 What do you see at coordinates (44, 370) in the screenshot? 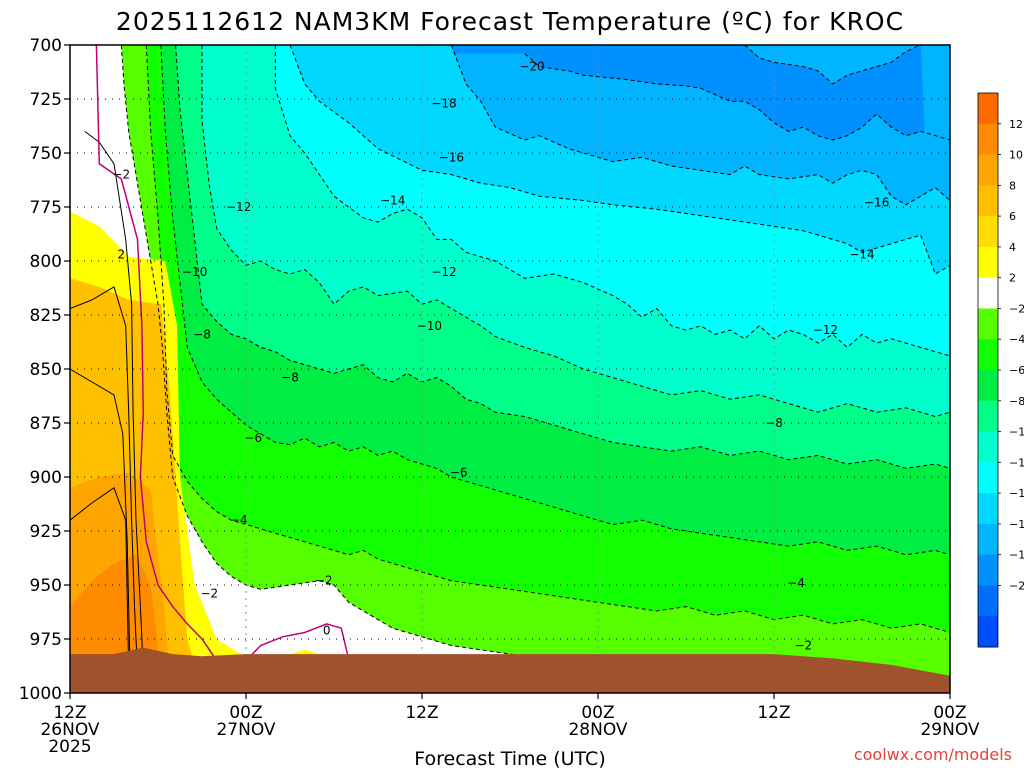
I see `y-axis: 700 725 750 775 800 825 850 875 900 925 950 975 1000` at bounding box center [44, 370].